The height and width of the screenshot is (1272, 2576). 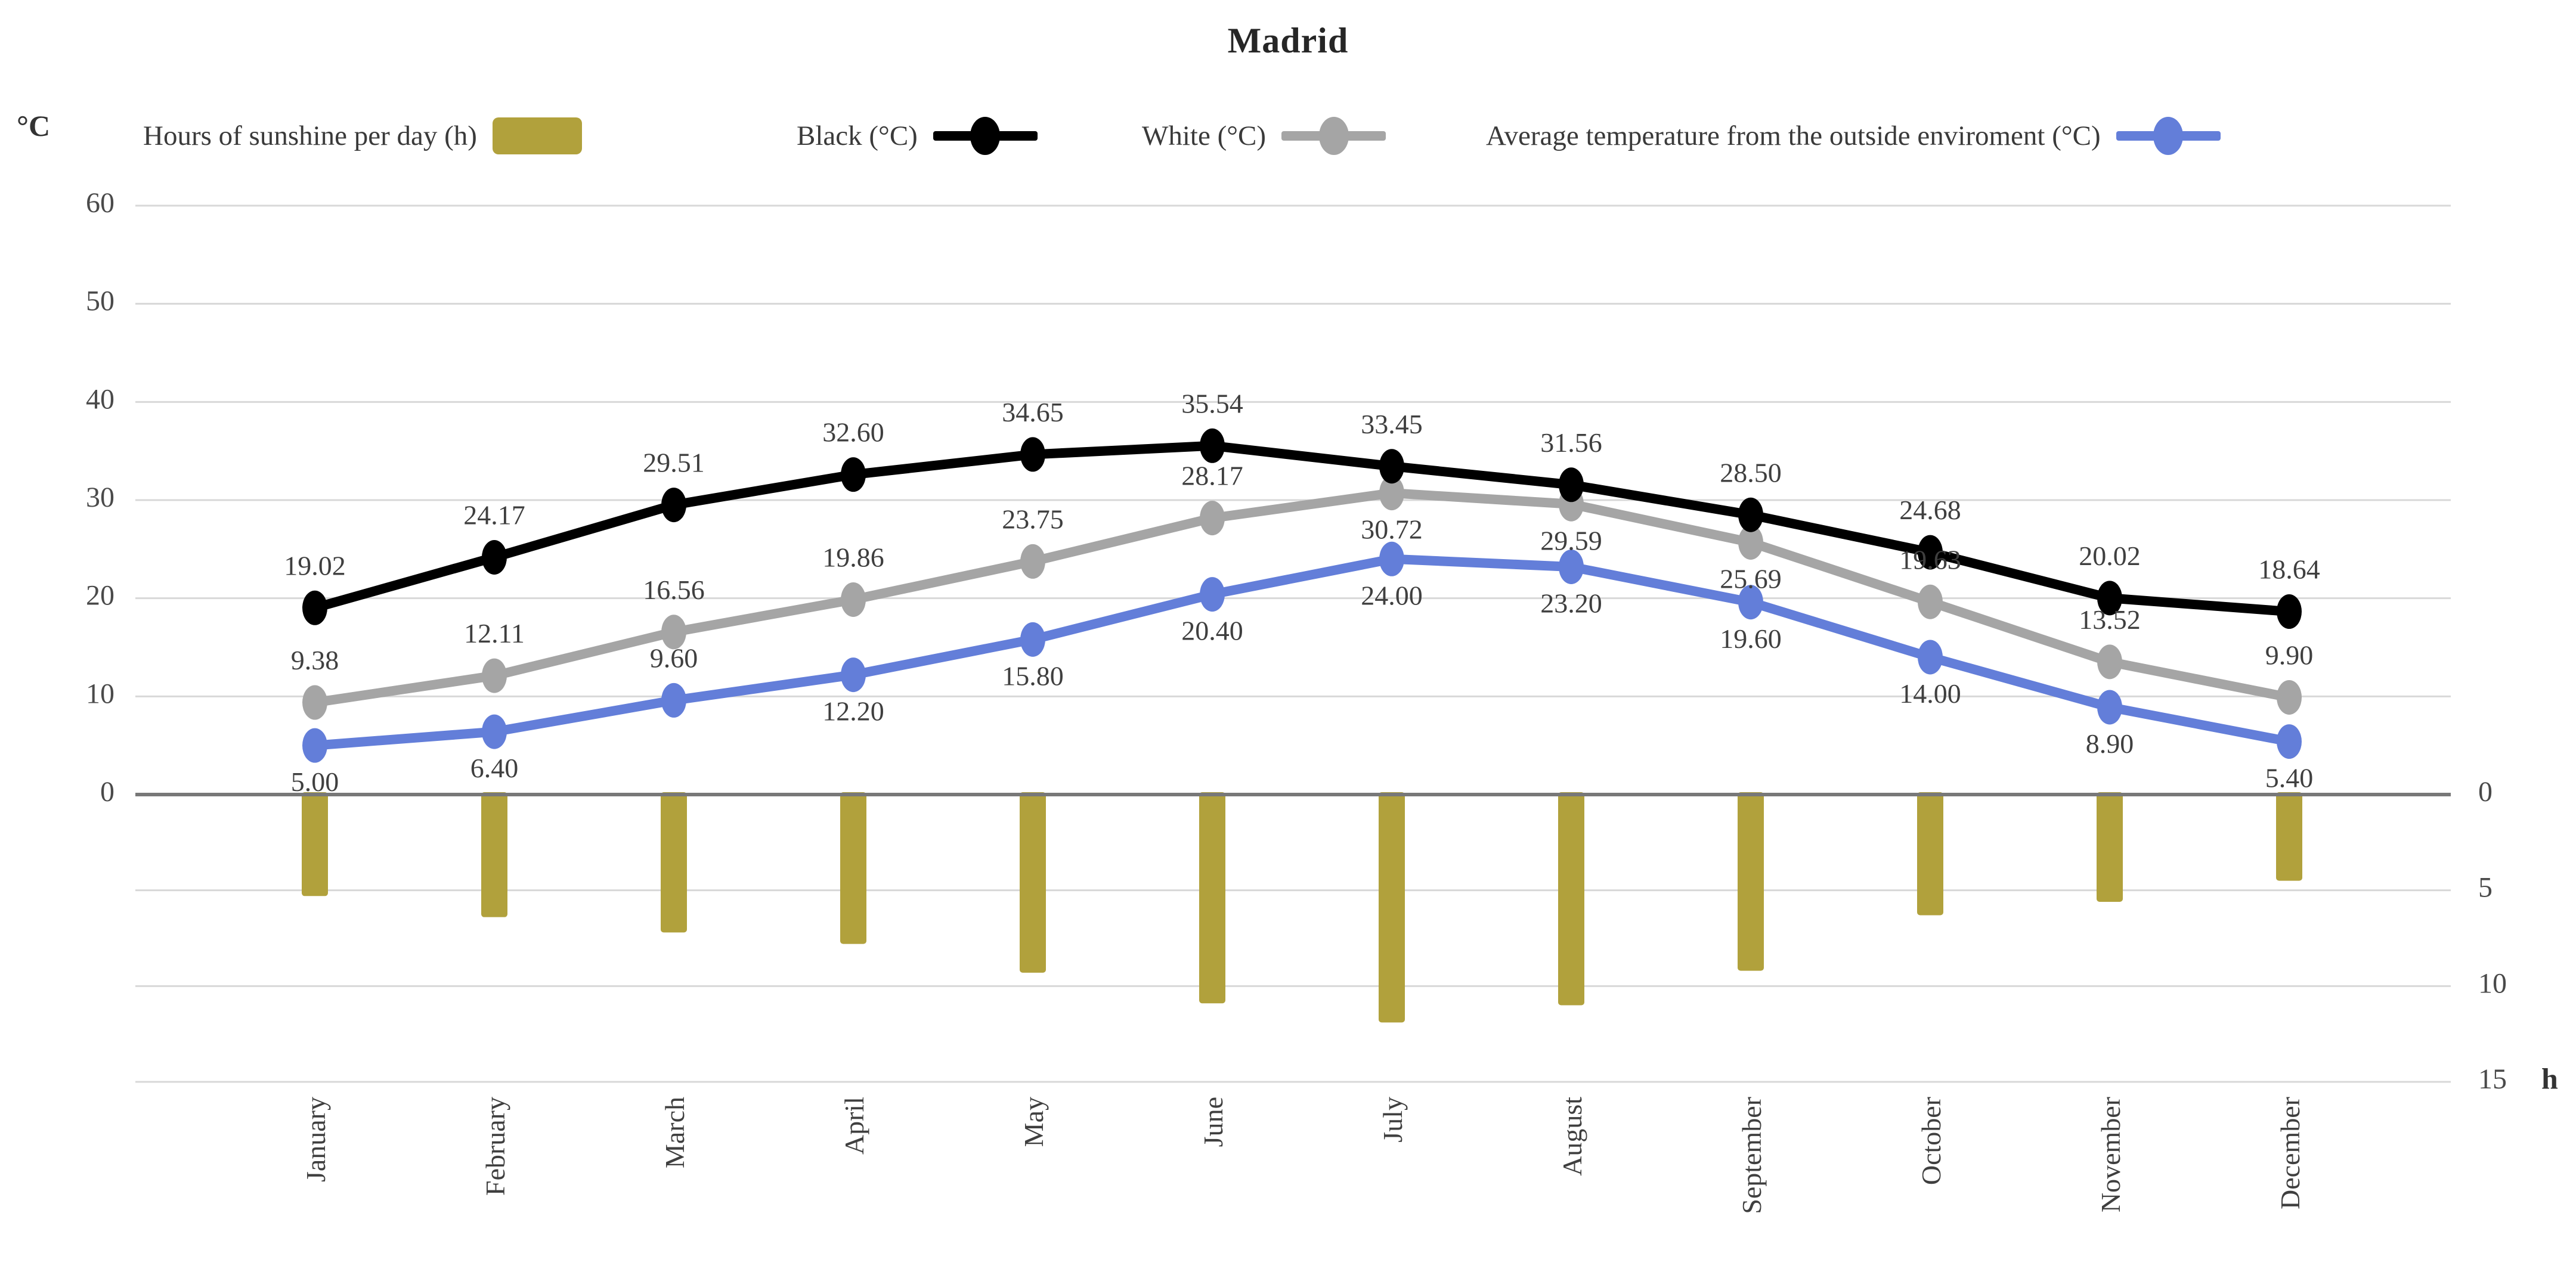 What do you see at coordinates (2110, 619) in the screenshot?
I see `data-label-white-November: 13.52` at bounding box center [2110, 619].